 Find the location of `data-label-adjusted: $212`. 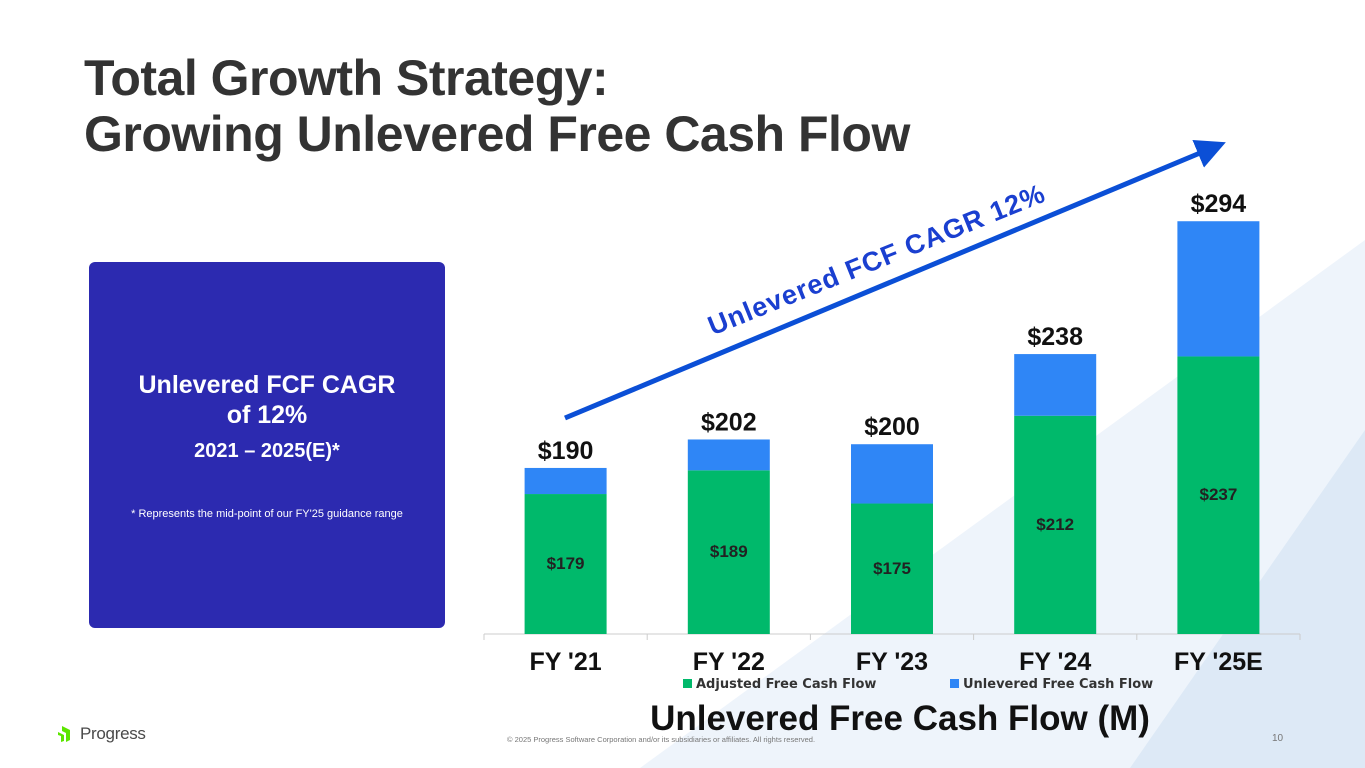

data-label-adjusted: $212 is located at coordinates (1055, 524).